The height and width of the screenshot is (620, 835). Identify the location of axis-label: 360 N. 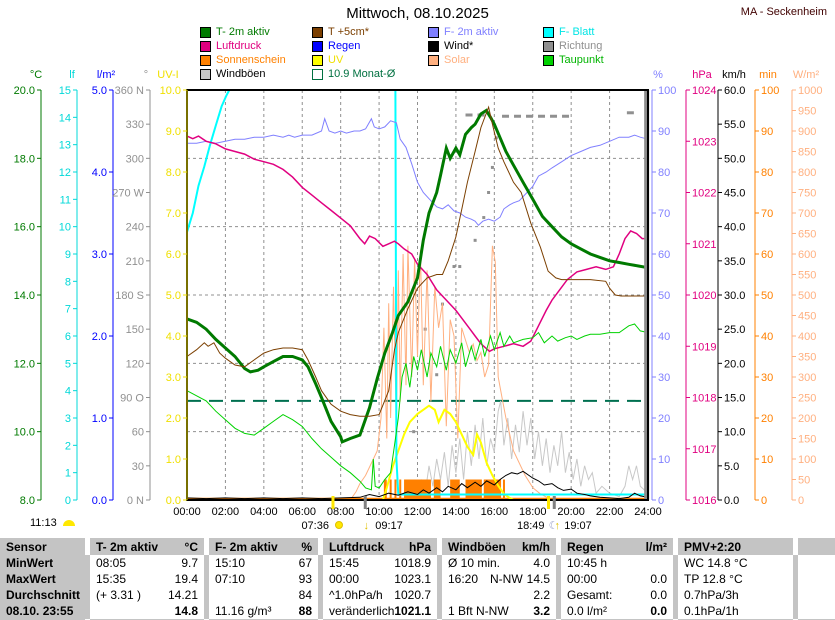
(129, 91).